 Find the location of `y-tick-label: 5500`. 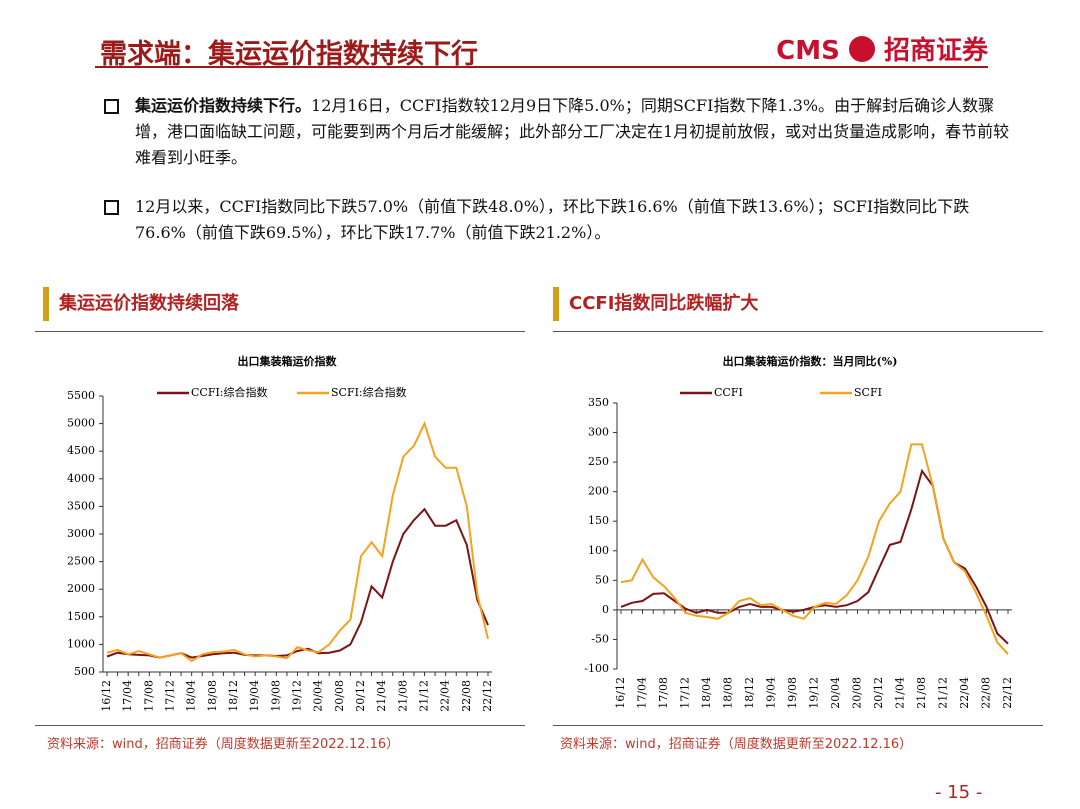

y-tick-label: 5500 is located at coordinates (81, 395).